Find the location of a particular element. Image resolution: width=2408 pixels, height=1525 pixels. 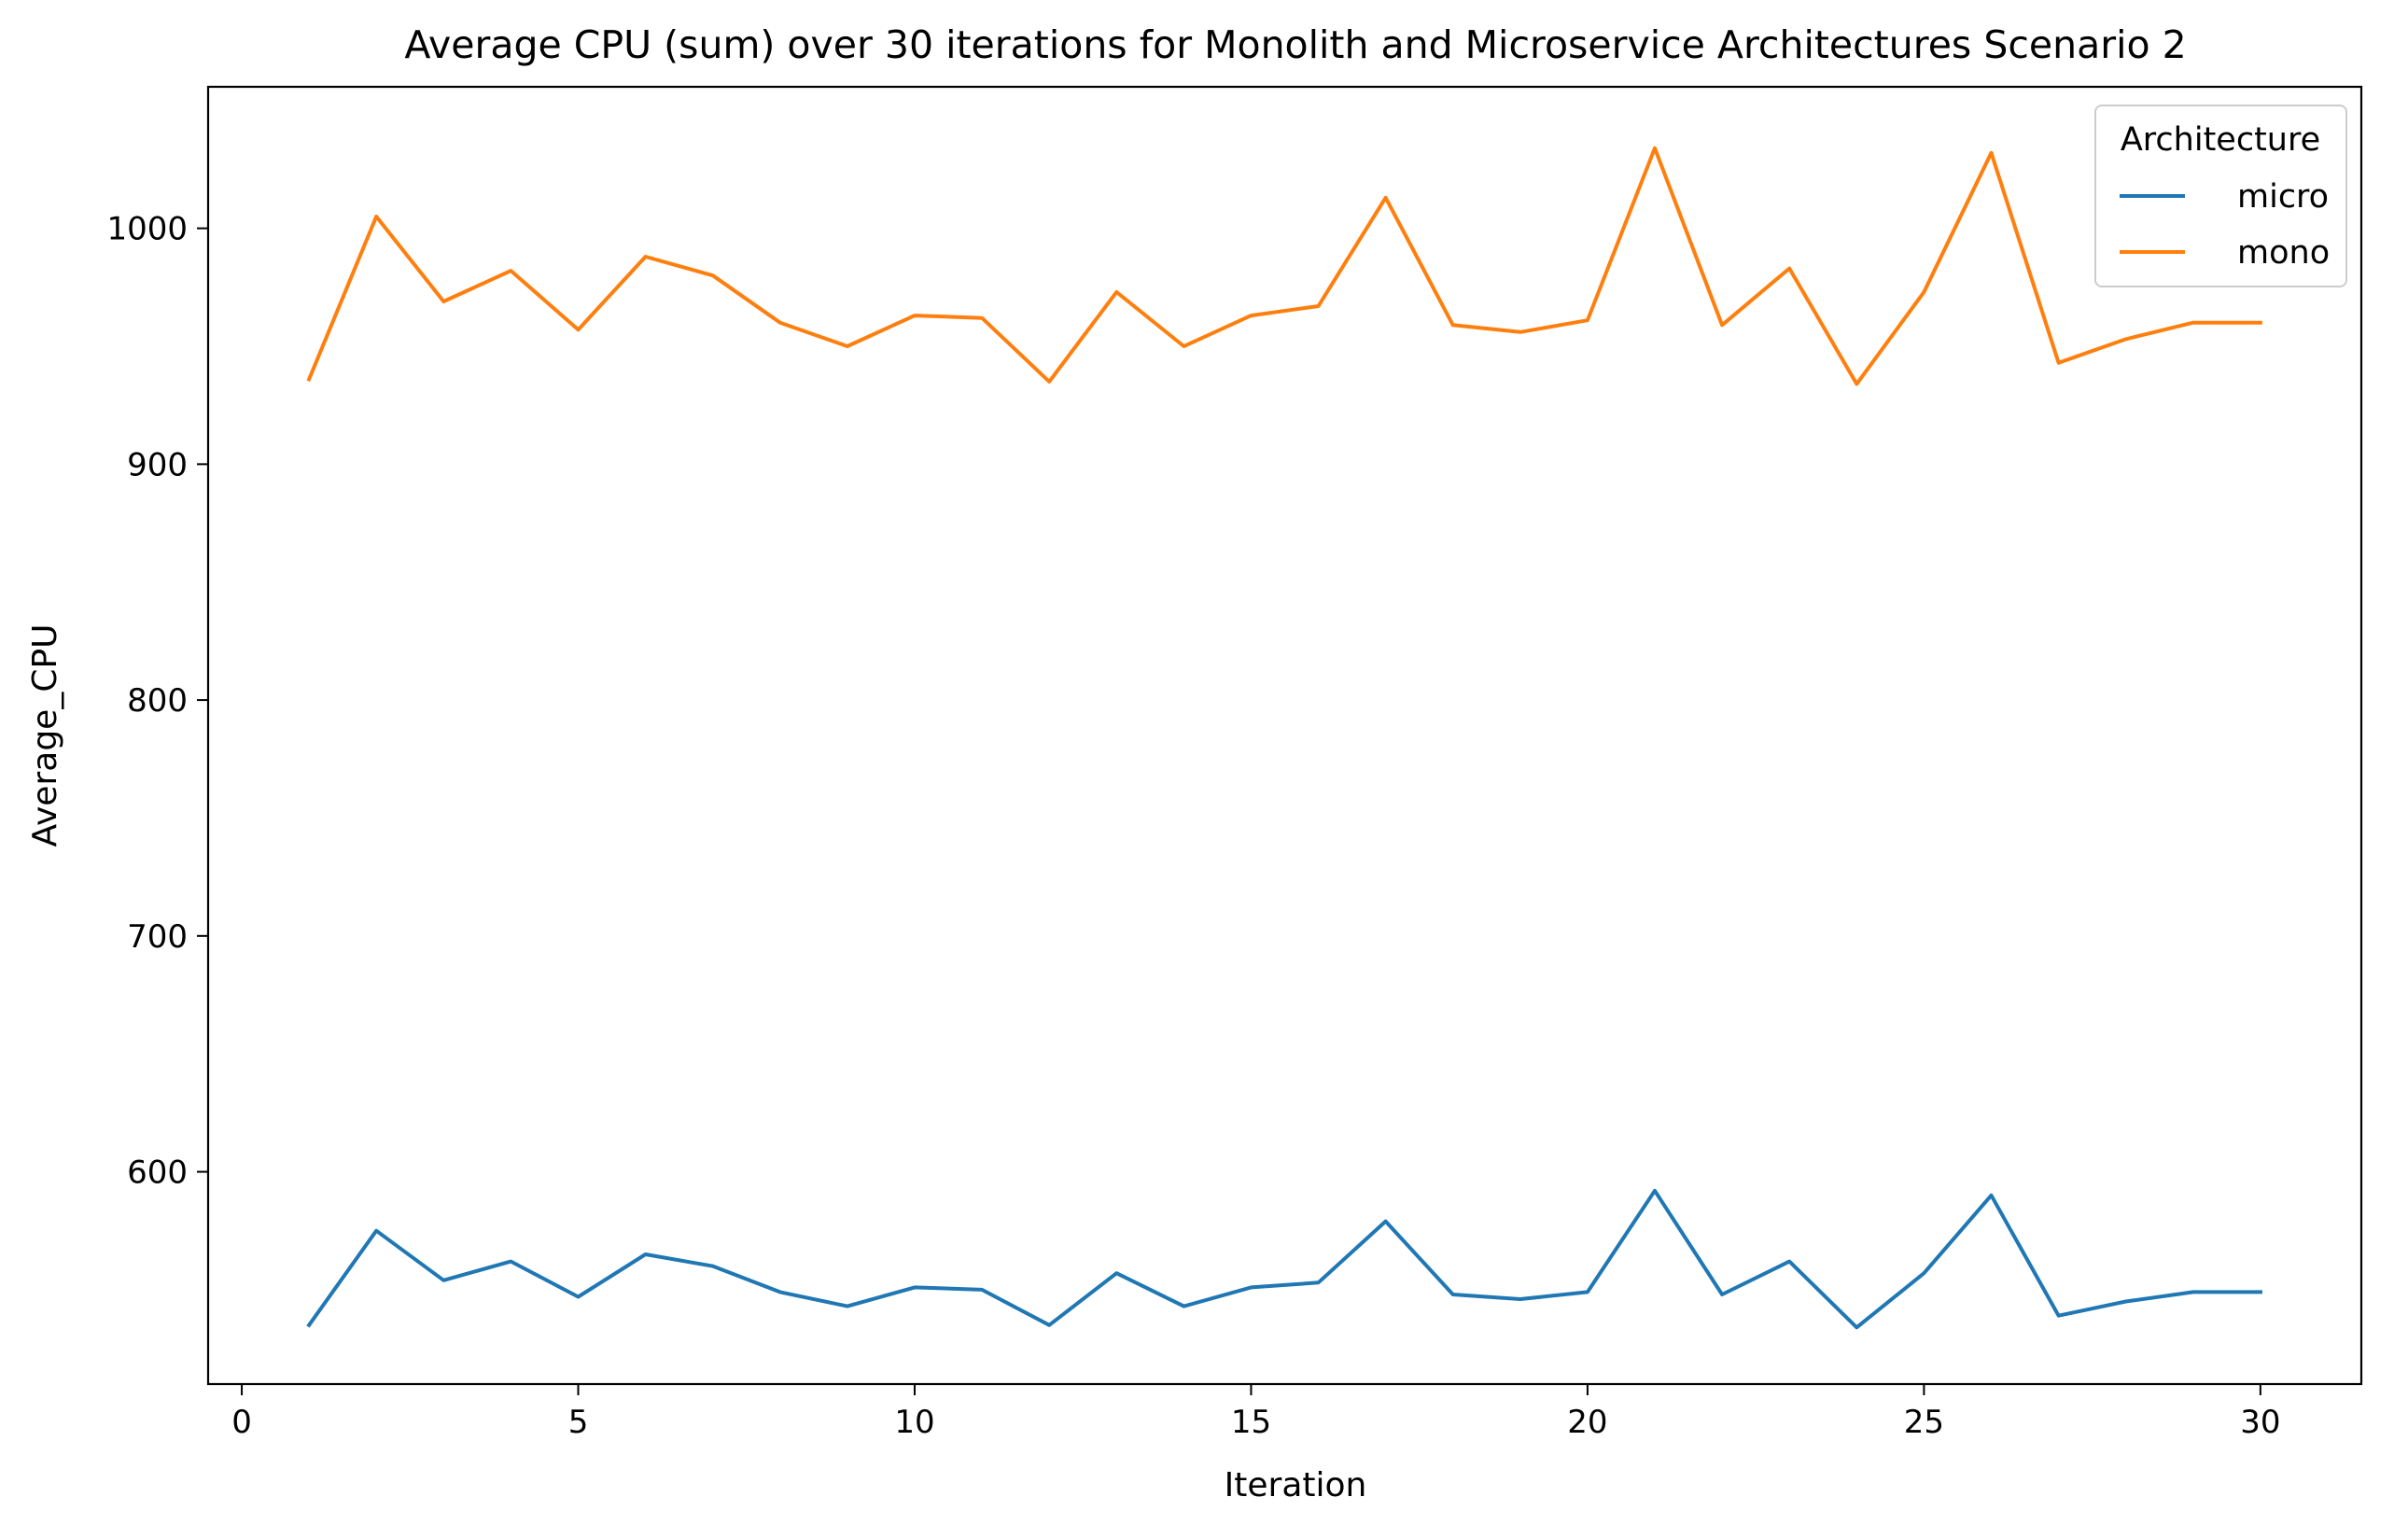

x-tick-label: 5 is located at coordinates (578, 1422).